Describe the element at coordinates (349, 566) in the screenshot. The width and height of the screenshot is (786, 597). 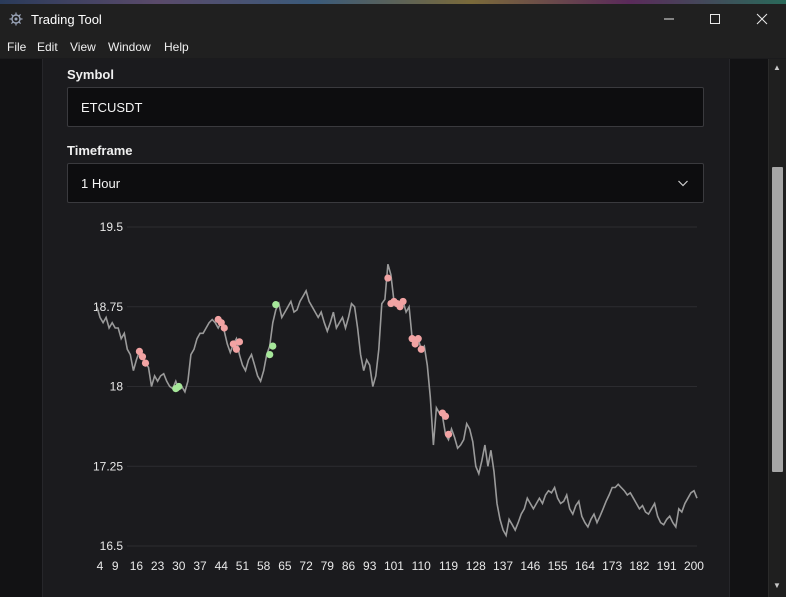
I see `x-tick-label: 86` at that location.